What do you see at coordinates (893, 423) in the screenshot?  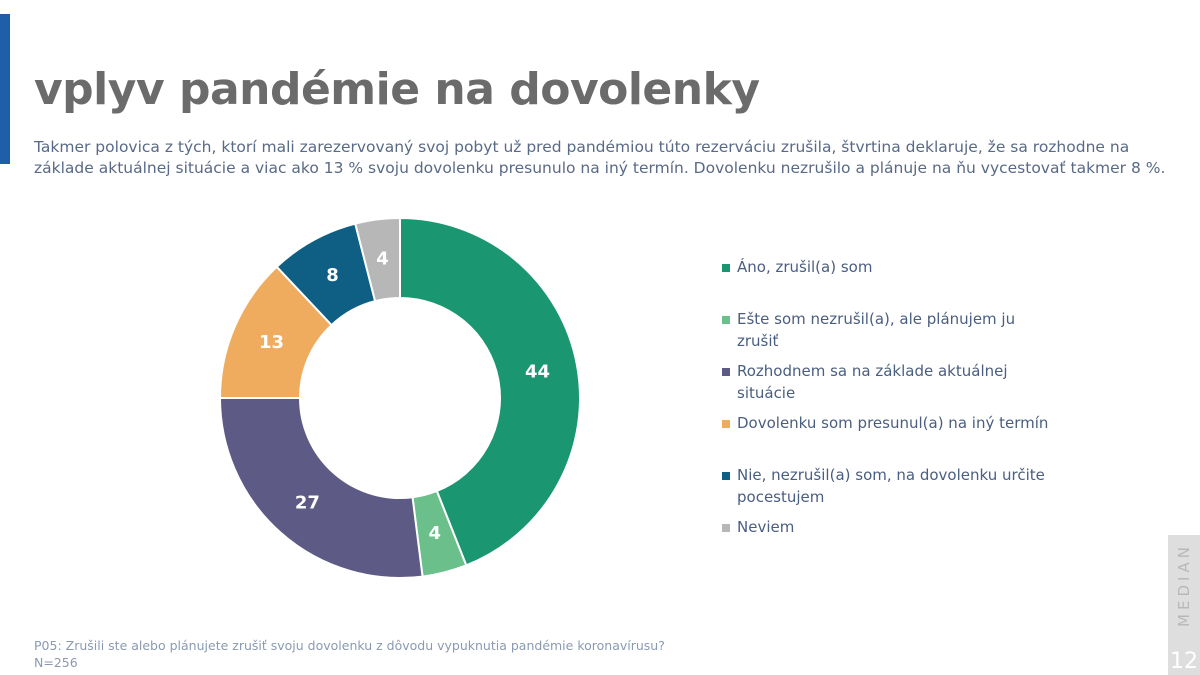 I see `legend-label: Dovolenku som presunul(a) na iný termín` at bounding box center [893, 423].